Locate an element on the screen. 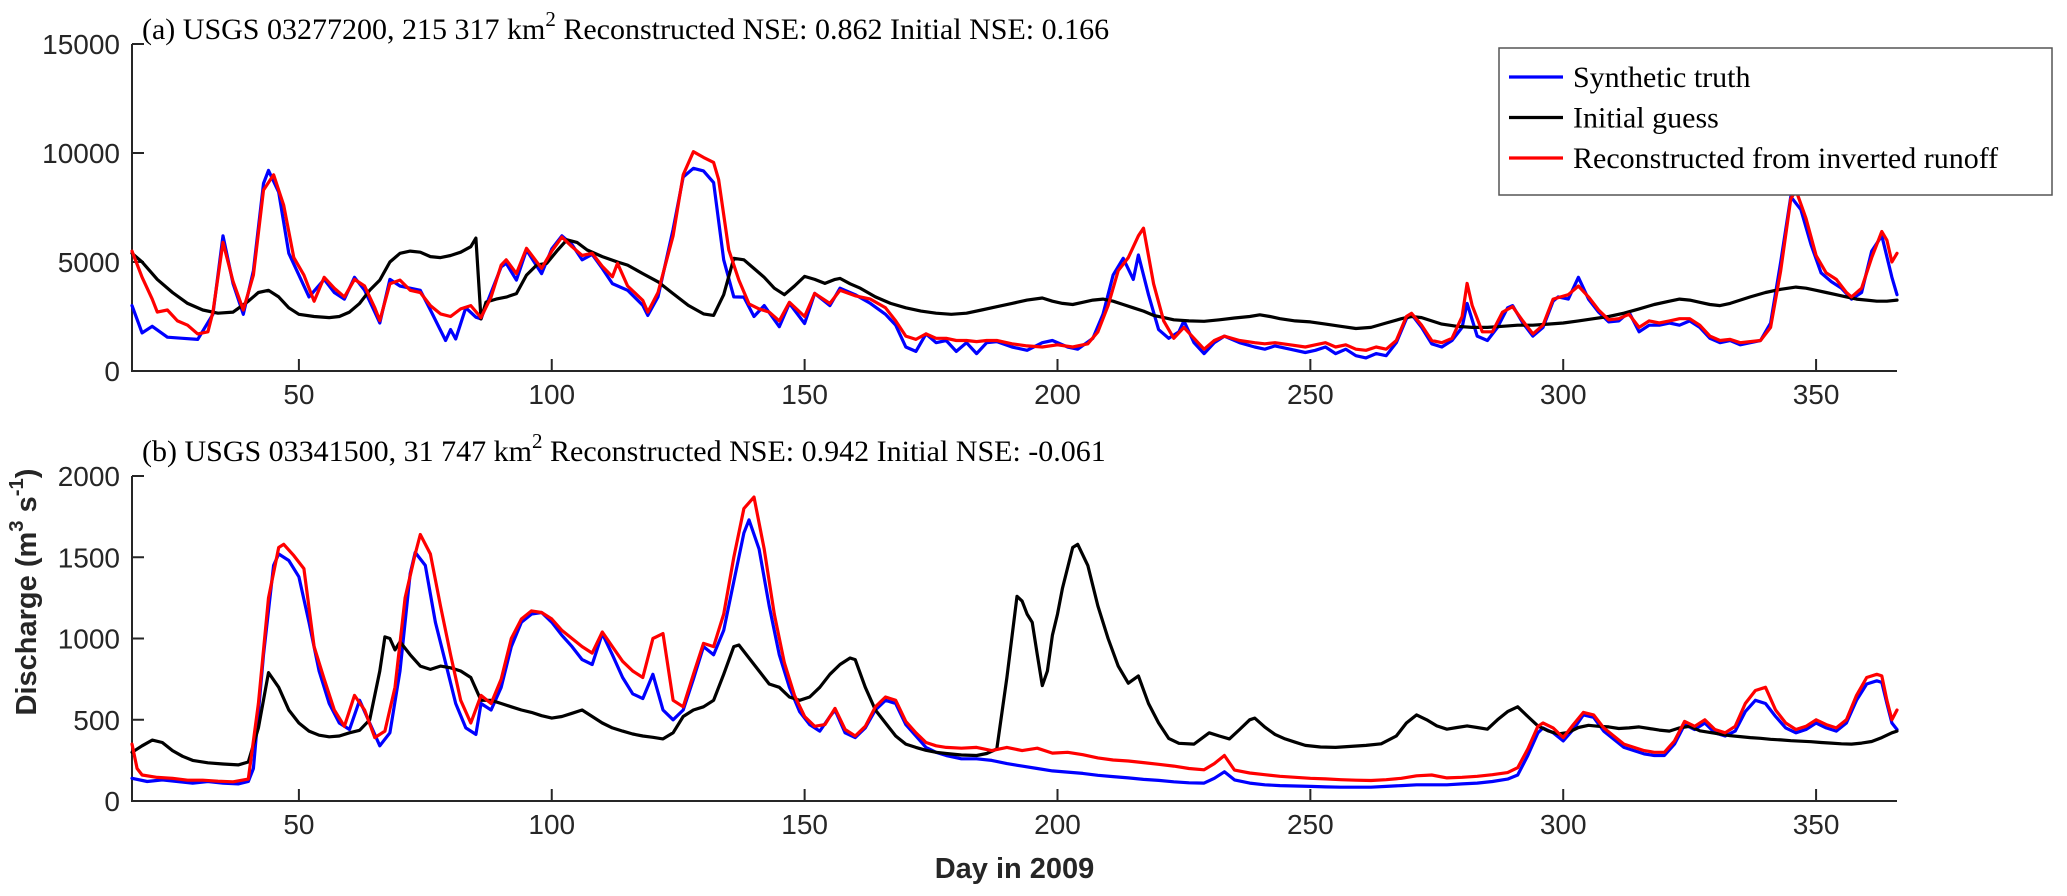  y-tick-label: 5000 is located at coordinates (89, 262).